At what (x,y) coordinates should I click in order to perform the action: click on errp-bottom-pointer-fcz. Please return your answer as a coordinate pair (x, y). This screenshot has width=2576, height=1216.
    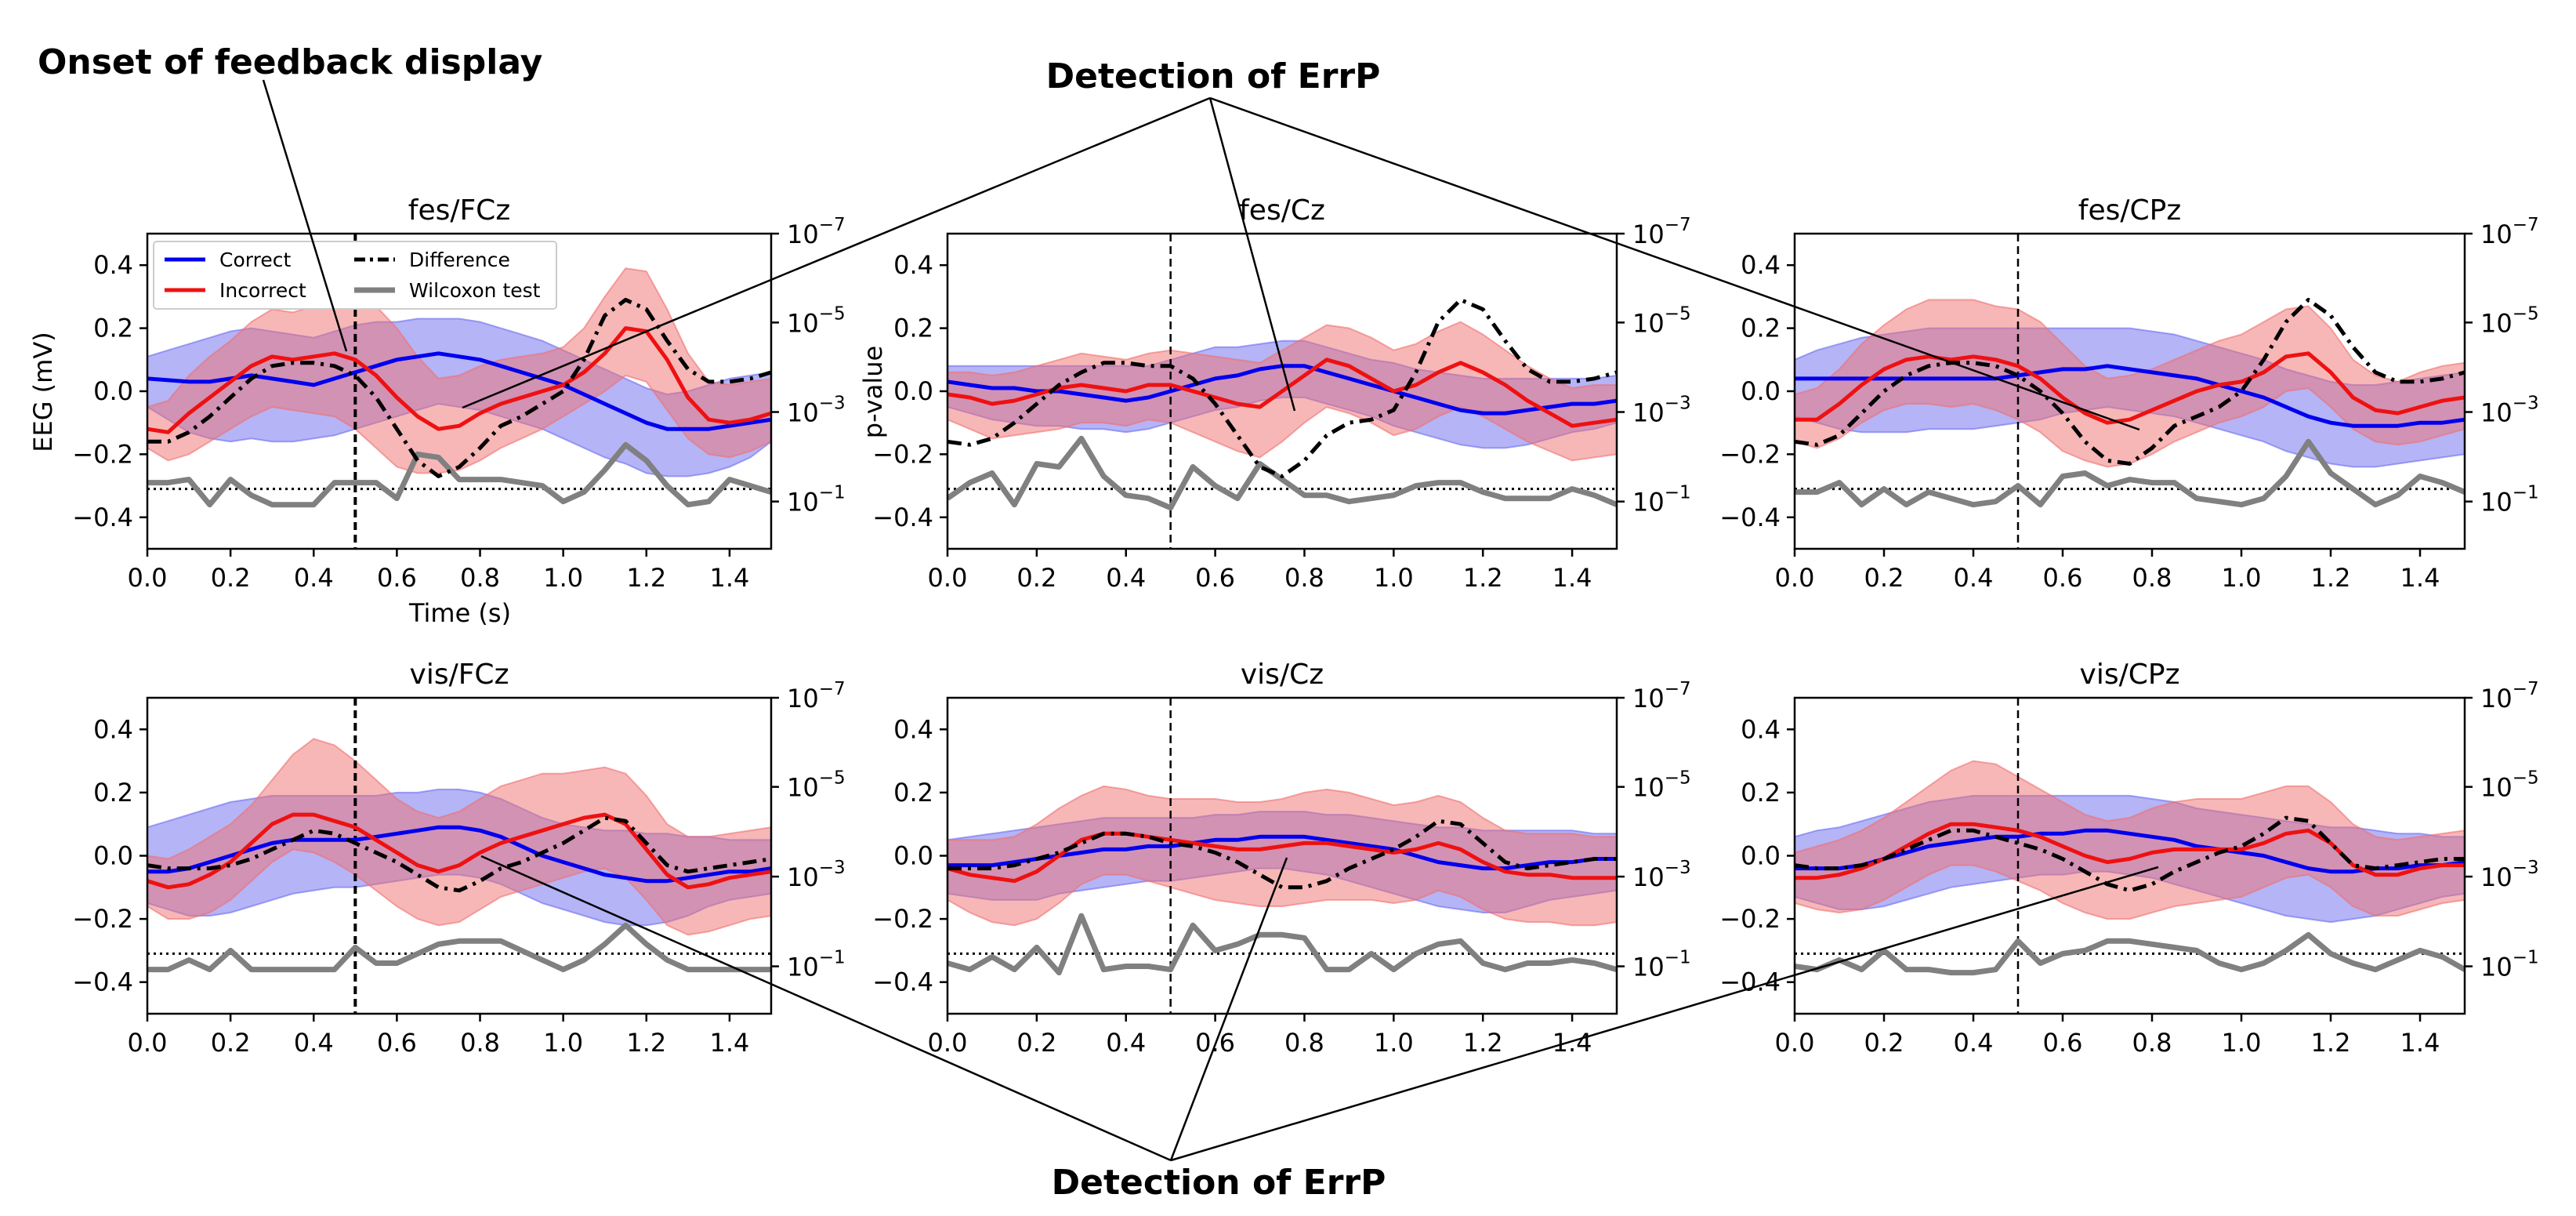
    Looking at the image, I should click on (826, 1008).